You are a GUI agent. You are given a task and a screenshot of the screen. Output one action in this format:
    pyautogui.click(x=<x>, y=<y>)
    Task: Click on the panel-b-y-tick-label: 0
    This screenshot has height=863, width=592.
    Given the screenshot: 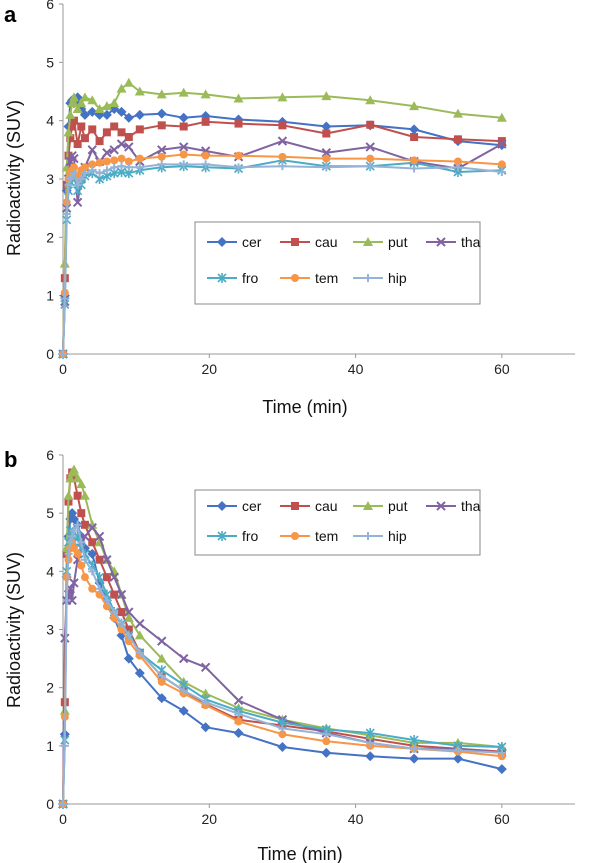 What is the action you would take?
    pyautogui.click(x=50, y=804)
    